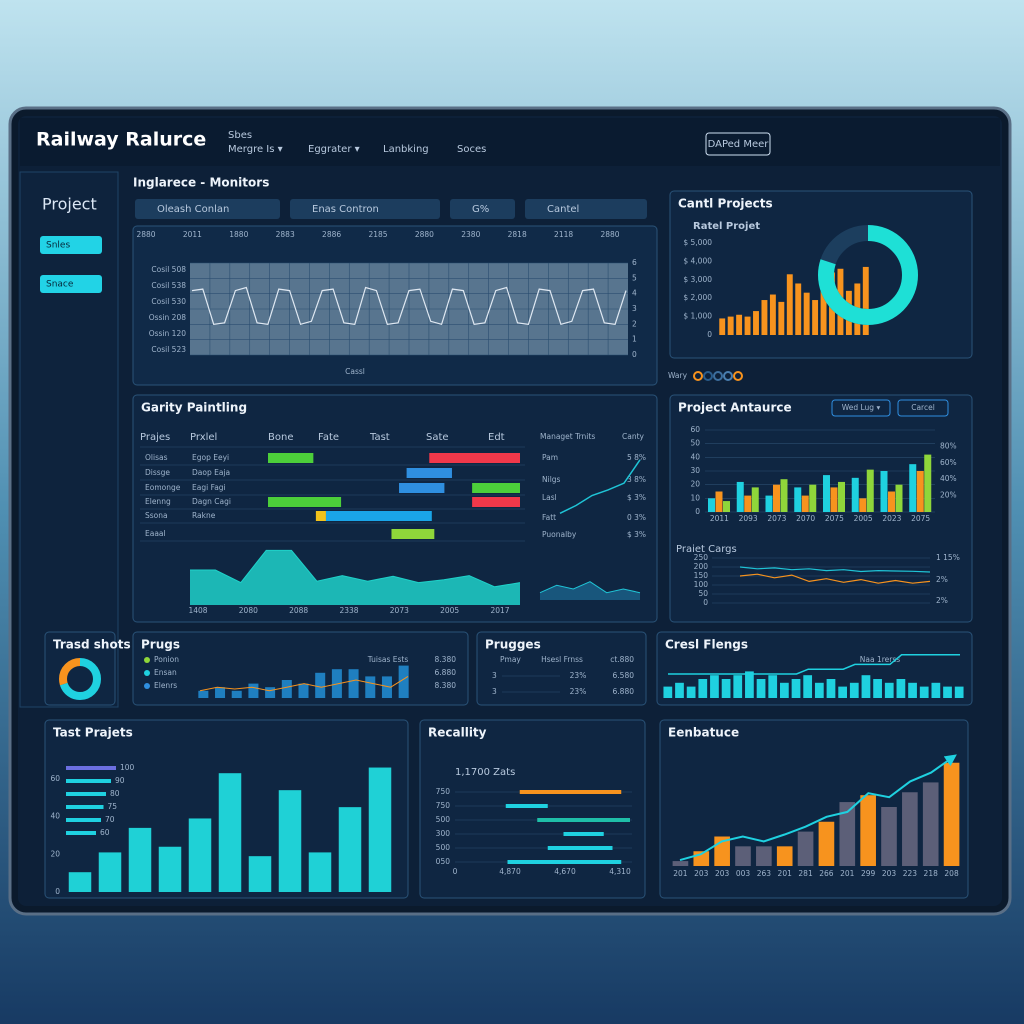 Image resolution: width=1024 pixels, height=1024 pixels. Describe the element at coordinates (697, 297) in the screenshot. I see `tick-label: $ 2,000` at that location.